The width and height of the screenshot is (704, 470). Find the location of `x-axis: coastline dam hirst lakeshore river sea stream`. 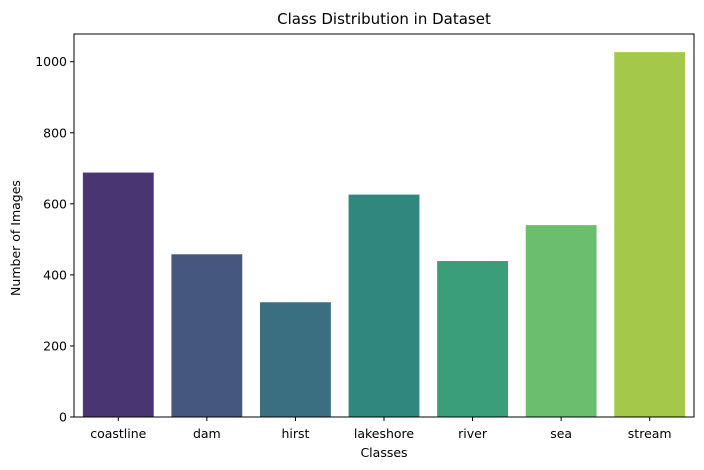

x-axis: coastline dam hirst lakeshore river sea stream is located at coordinates (381, 429).